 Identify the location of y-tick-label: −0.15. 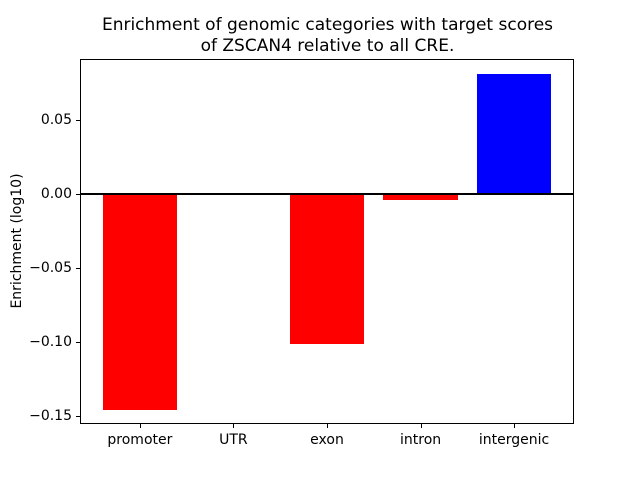
(50, 416).